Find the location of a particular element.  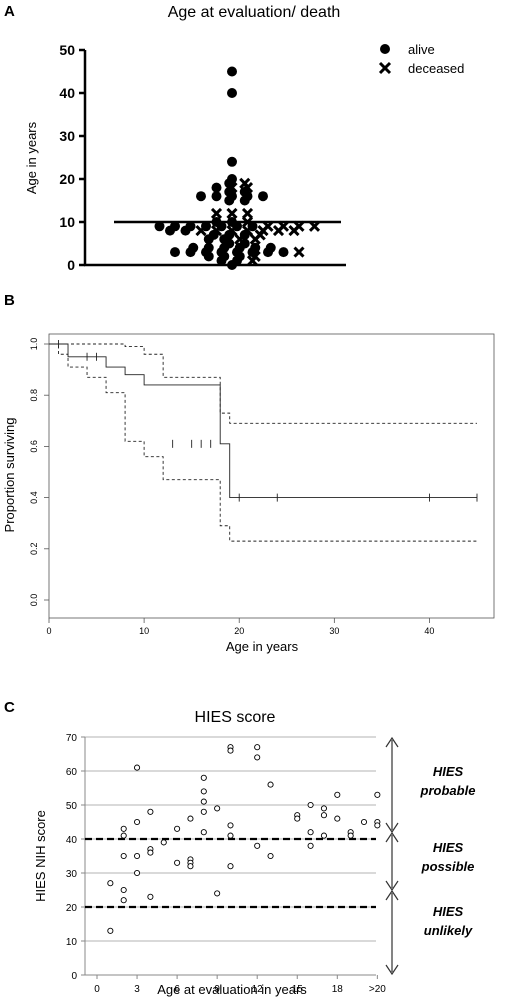

panel-b-x-tick-label: 0 is located at coordinates (48, 631).